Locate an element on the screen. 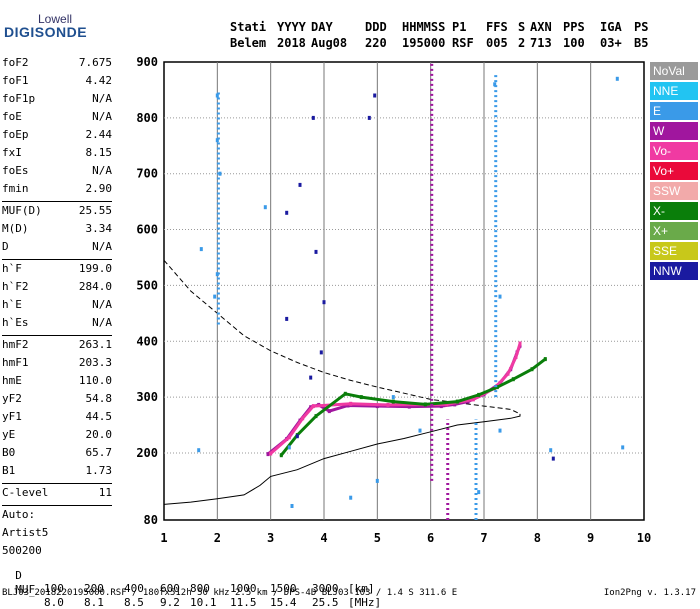  muf-cell: 400 is located at coordinates (134, 588).